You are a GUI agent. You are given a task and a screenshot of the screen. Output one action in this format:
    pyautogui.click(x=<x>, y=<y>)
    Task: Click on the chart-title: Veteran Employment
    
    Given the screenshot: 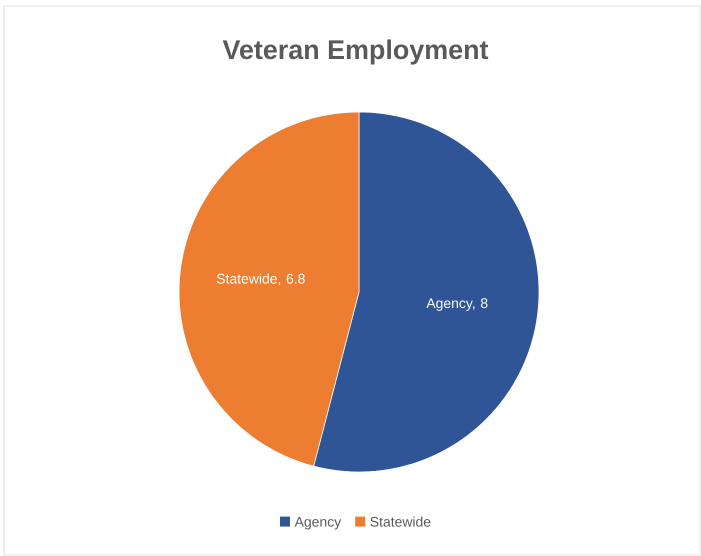 What is the action you would take?
    pyautogui.click(x=355, y=52)
    